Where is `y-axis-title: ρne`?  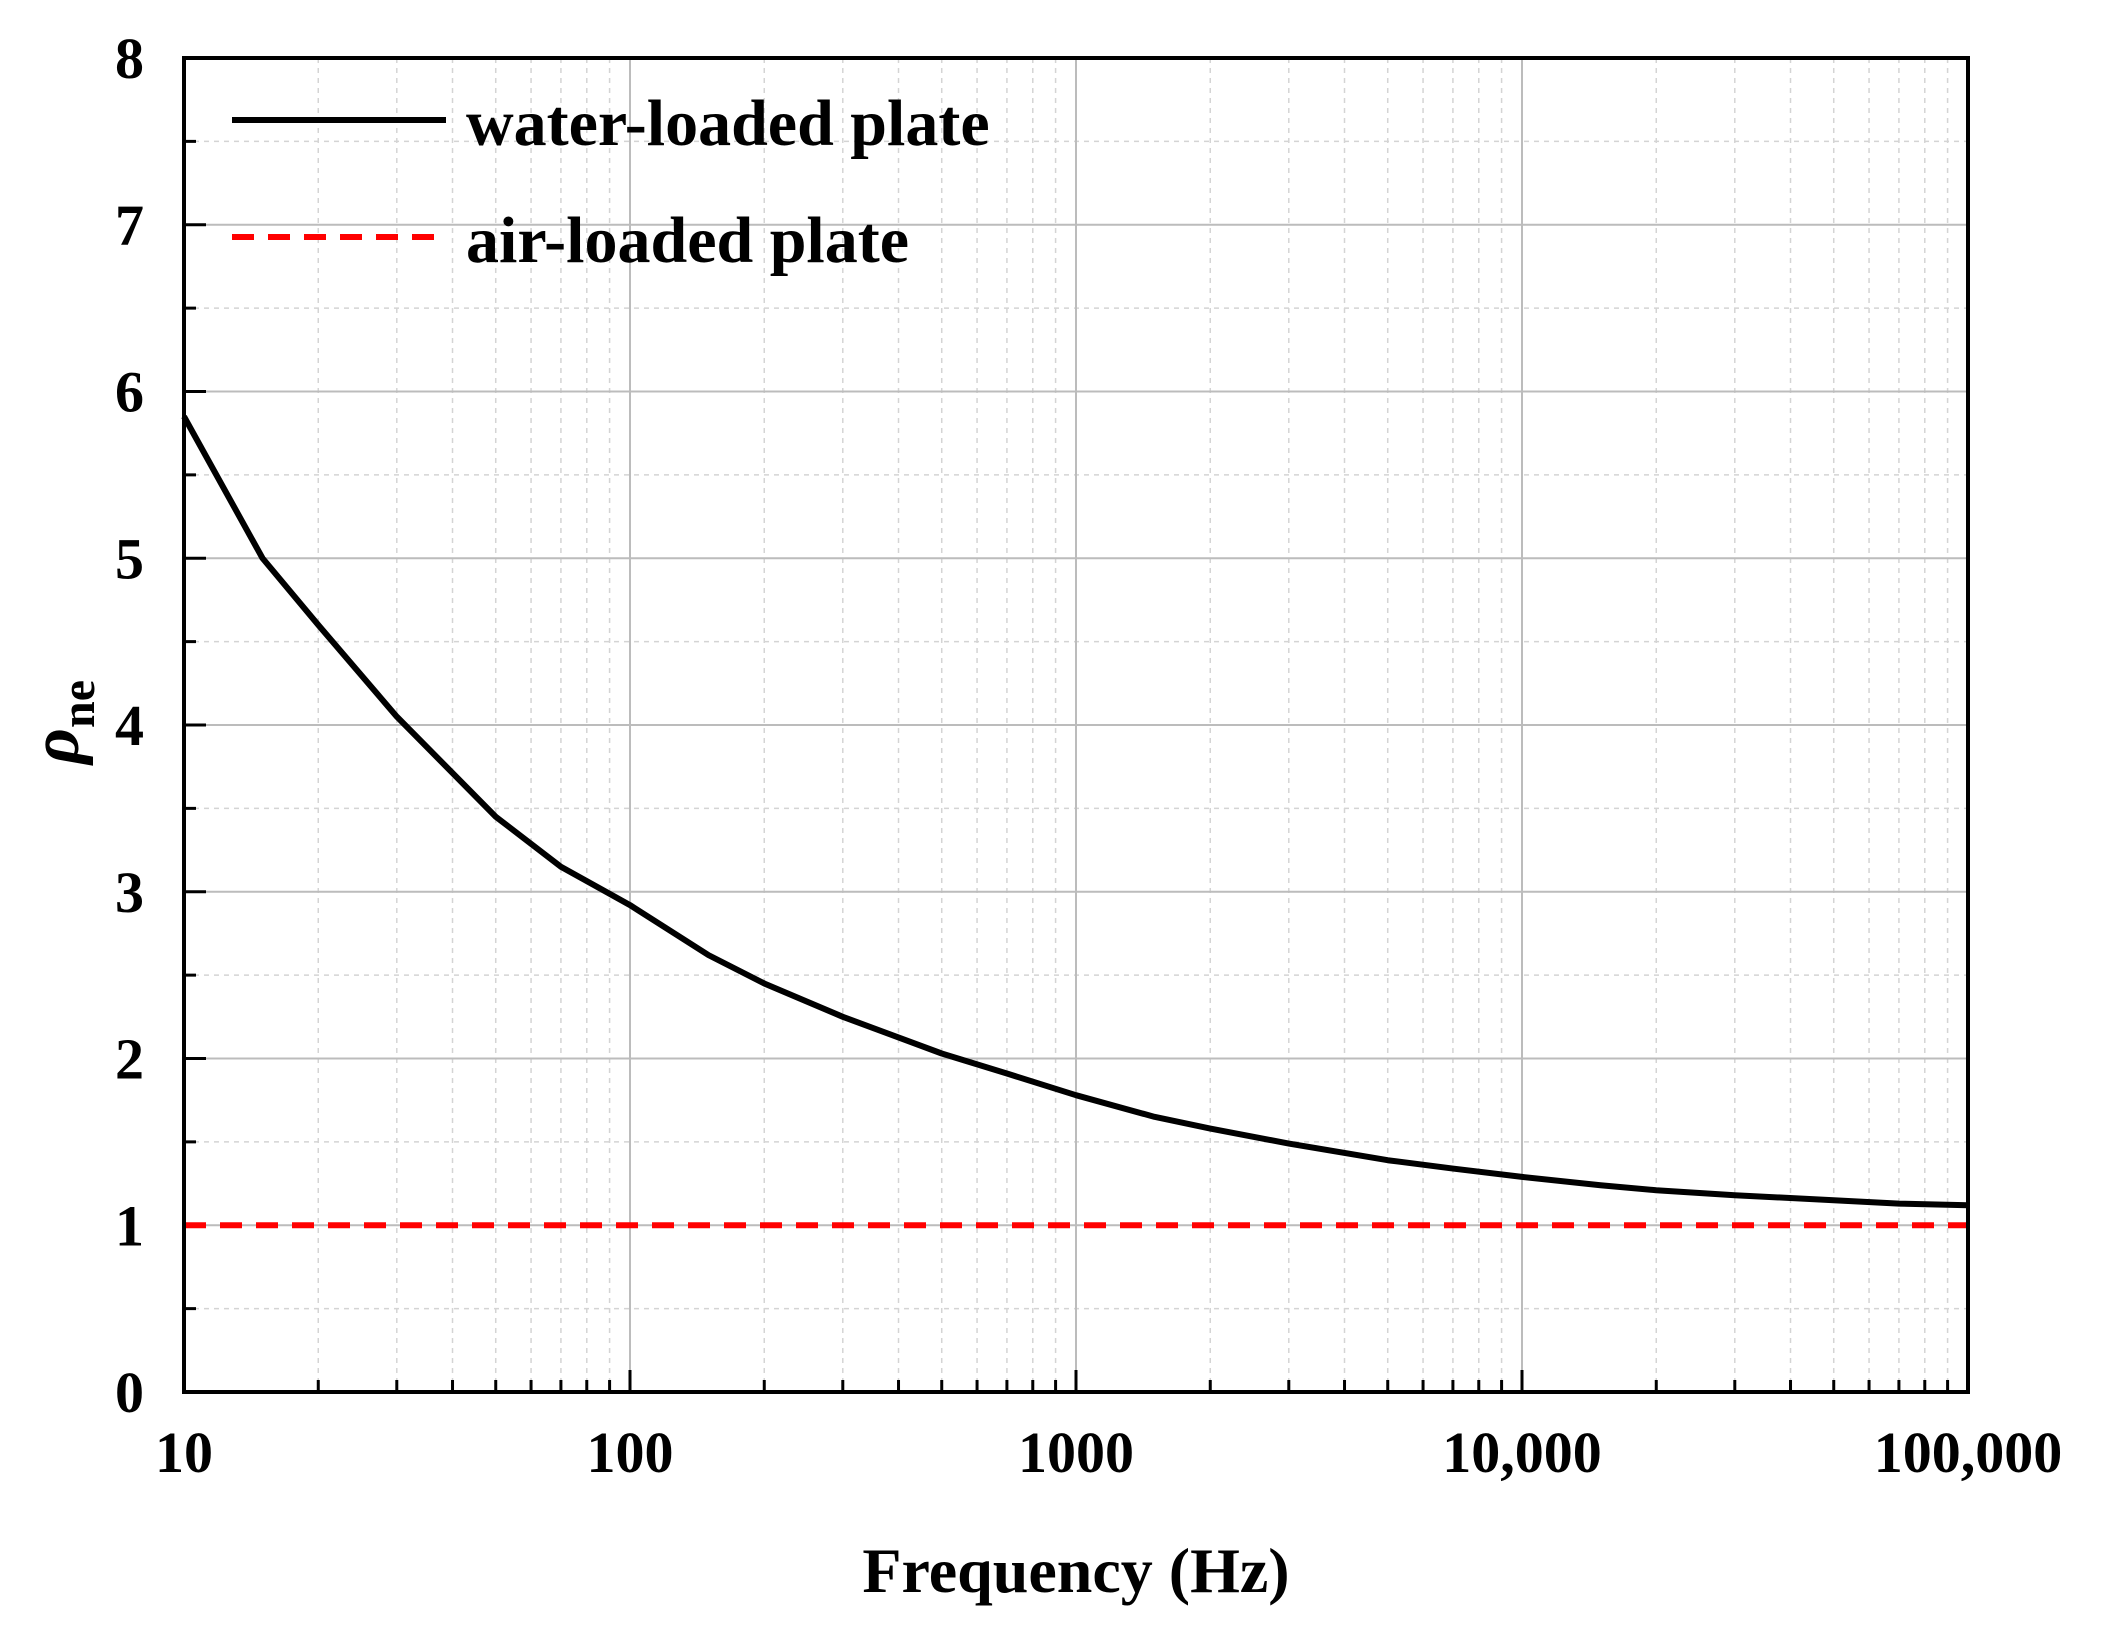 y-axis-title: ρne is located at coordinates (61, 723).